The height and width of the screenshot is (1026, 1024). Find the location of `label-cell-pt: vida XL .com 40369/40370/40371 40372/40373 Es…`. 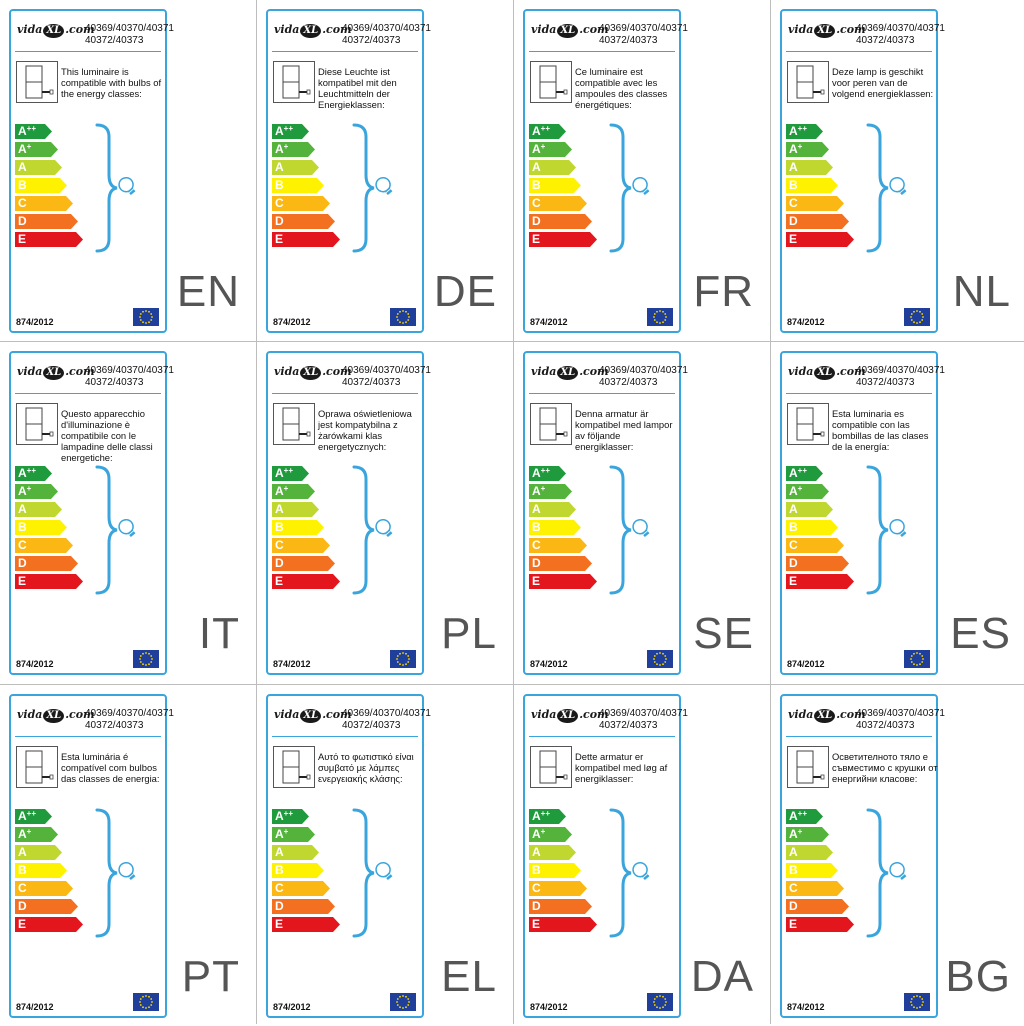

label-cell-pt: vida XL .com 40369/40370/40371 40372/40373 Es… is located at coordinates (128, 855).